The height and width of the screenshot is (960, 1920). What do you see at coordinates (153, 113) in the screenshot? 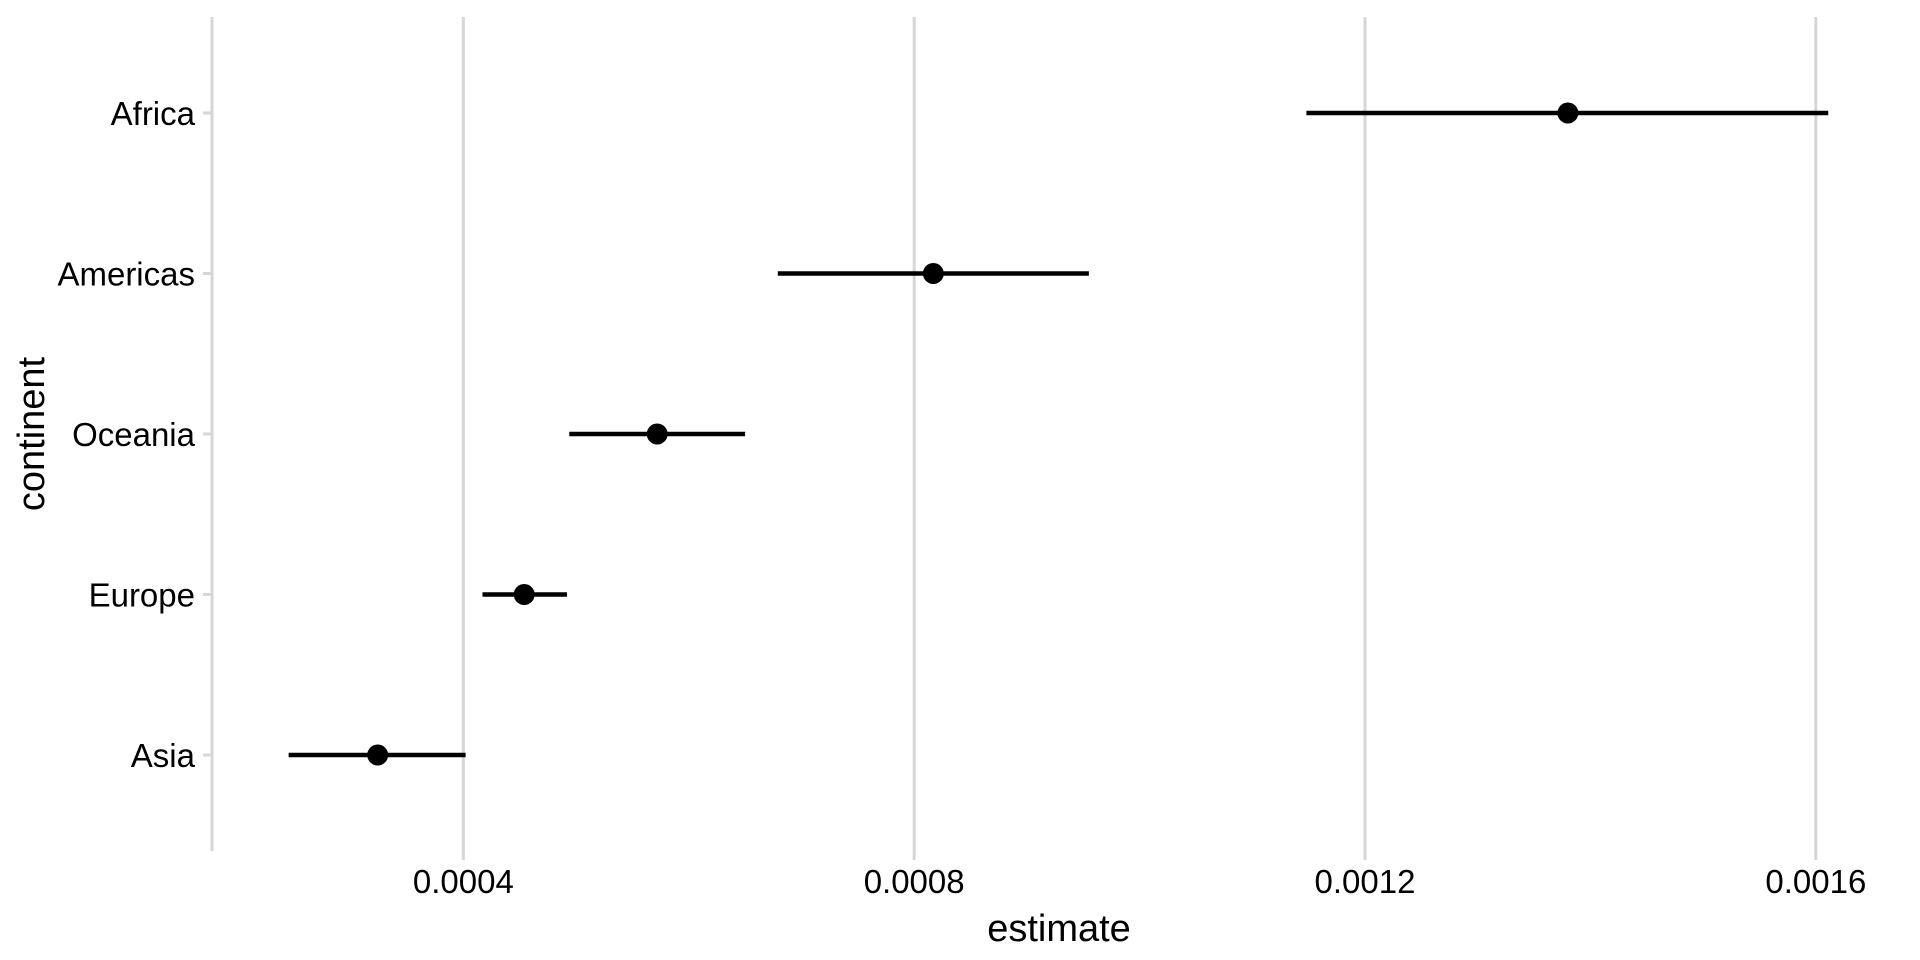
I see `y-tick-label-Africa: Africa` at bounding box center [153, 113].